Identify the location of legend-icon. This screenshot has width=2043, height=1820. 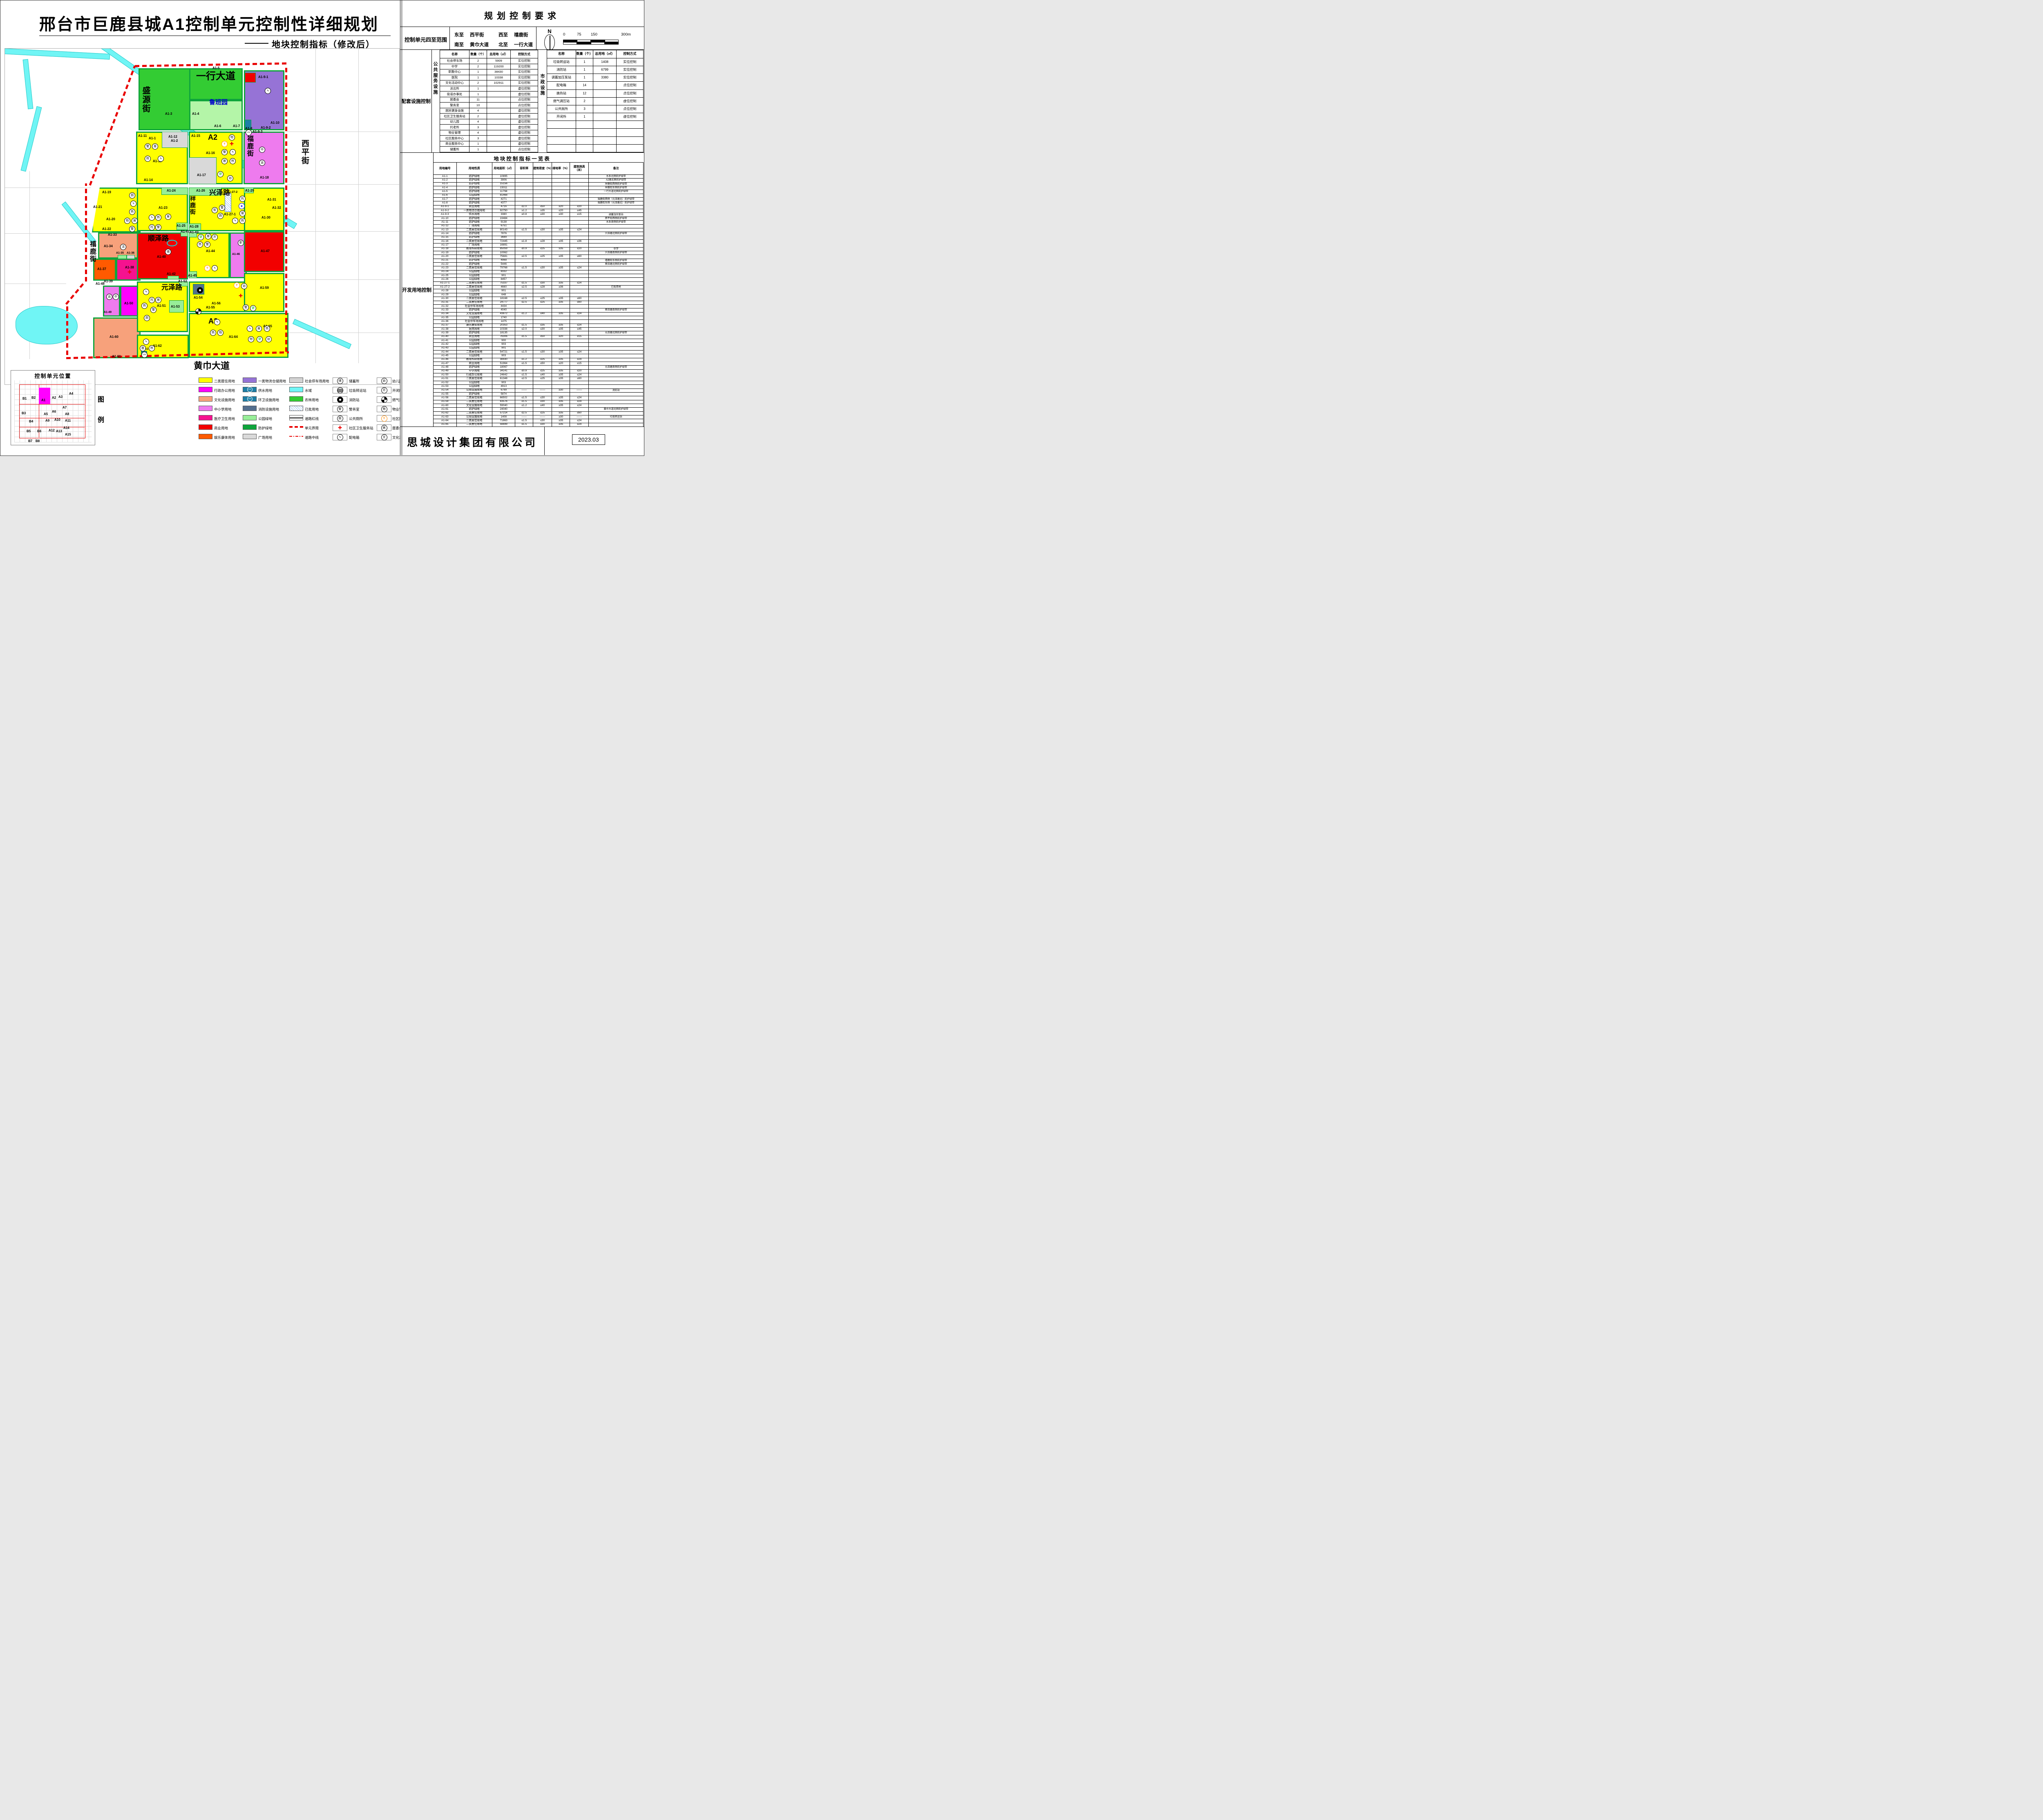
(340, 399).